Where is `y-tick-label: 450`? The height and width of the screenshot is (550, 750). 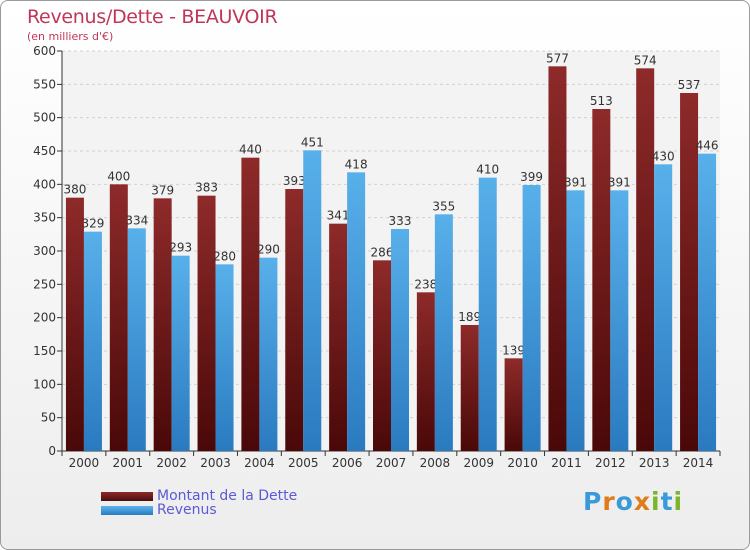
y-tick-label: 450 is located at coordinates (44, 151).